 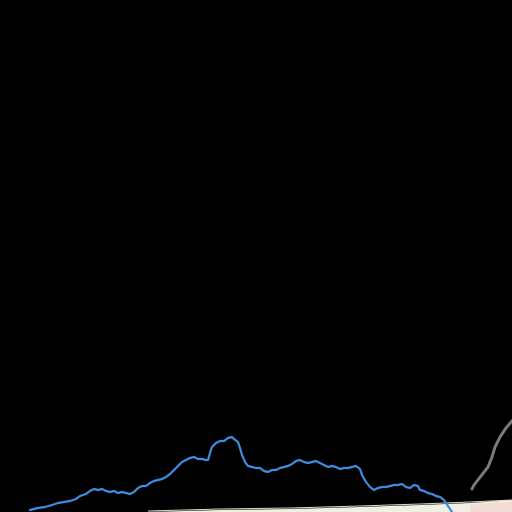 I want to click on land-edge-line, so click(x=329, y=505).